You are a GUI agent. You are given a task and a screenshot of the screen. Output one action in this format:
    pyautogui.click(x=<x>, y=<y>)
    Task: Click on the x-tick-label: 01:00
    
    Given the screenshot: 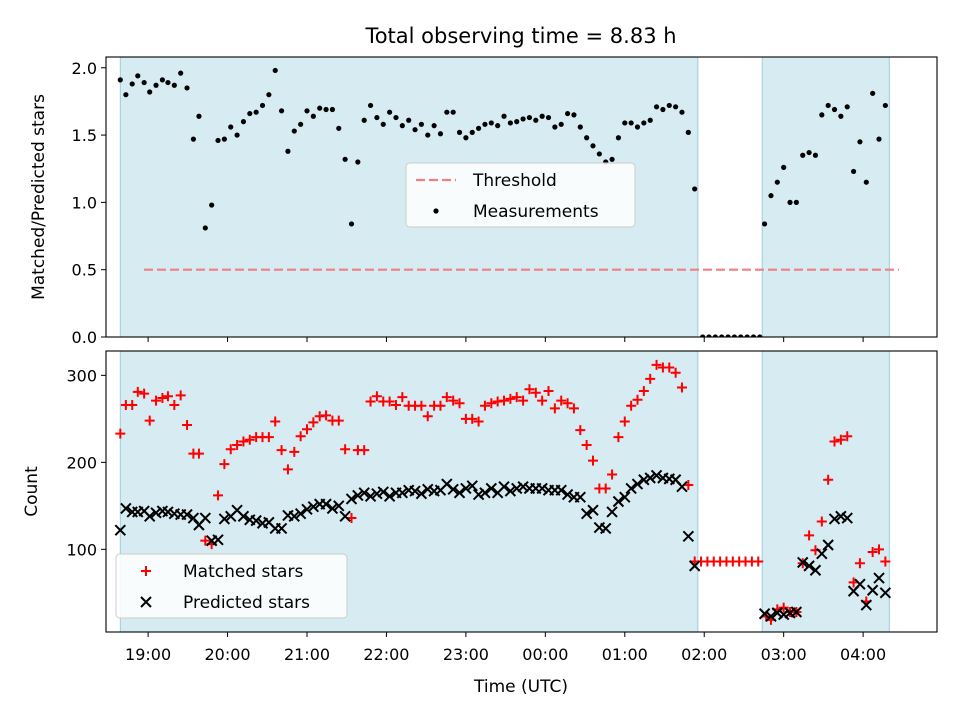 What is the action you would take?
    pyautogui.click(x=625, y=654)
    